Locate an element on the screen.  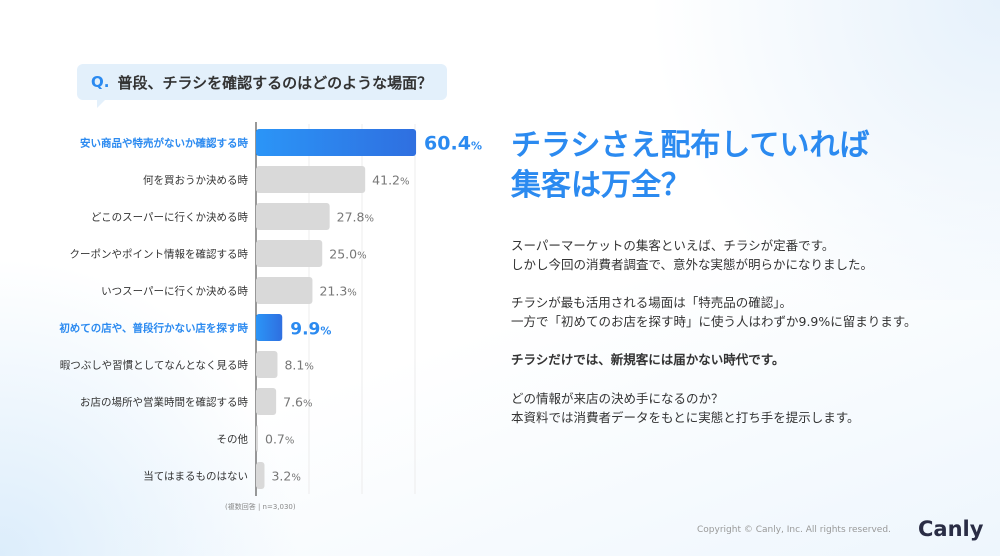
category-label: クーポンやポイント情報を確認する時 is located at coordinates (159, 254).